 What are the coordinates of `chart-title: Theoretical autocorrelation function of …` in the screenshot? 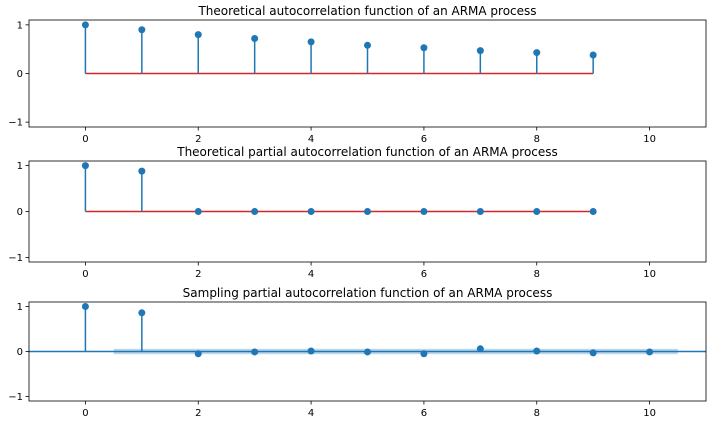 It's located at (366, 11).